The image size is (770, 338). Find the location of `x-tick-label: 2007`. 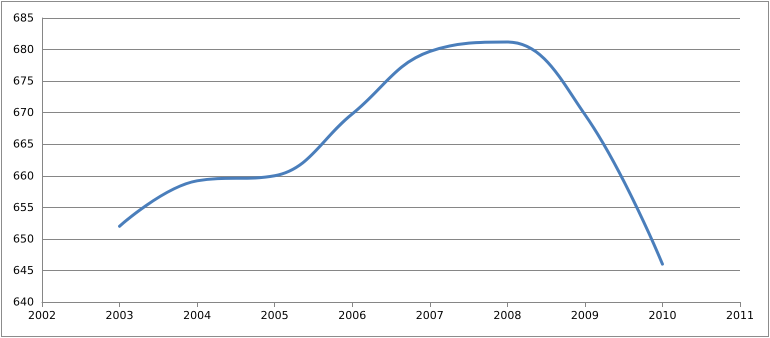

x-tick-label: 2007 is located at coordinates (430, 315).